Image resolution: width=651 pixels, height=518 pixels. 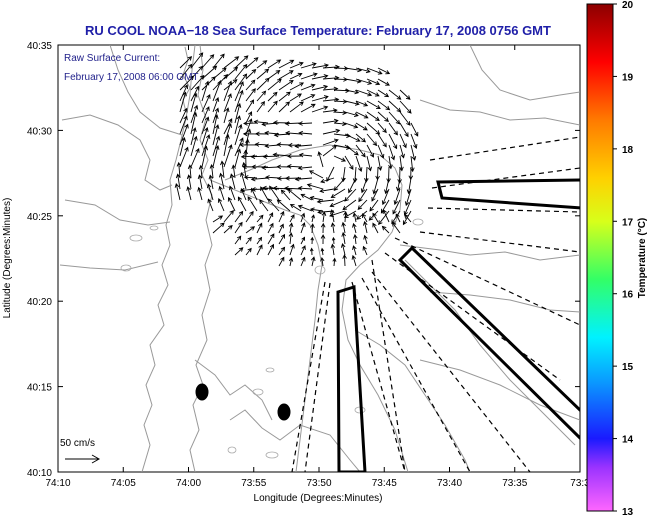 What do you see at coordinates (628, 77) in the screenshot?
I see `colorbar-tick-label: 19` at bounding box center [628, 77].